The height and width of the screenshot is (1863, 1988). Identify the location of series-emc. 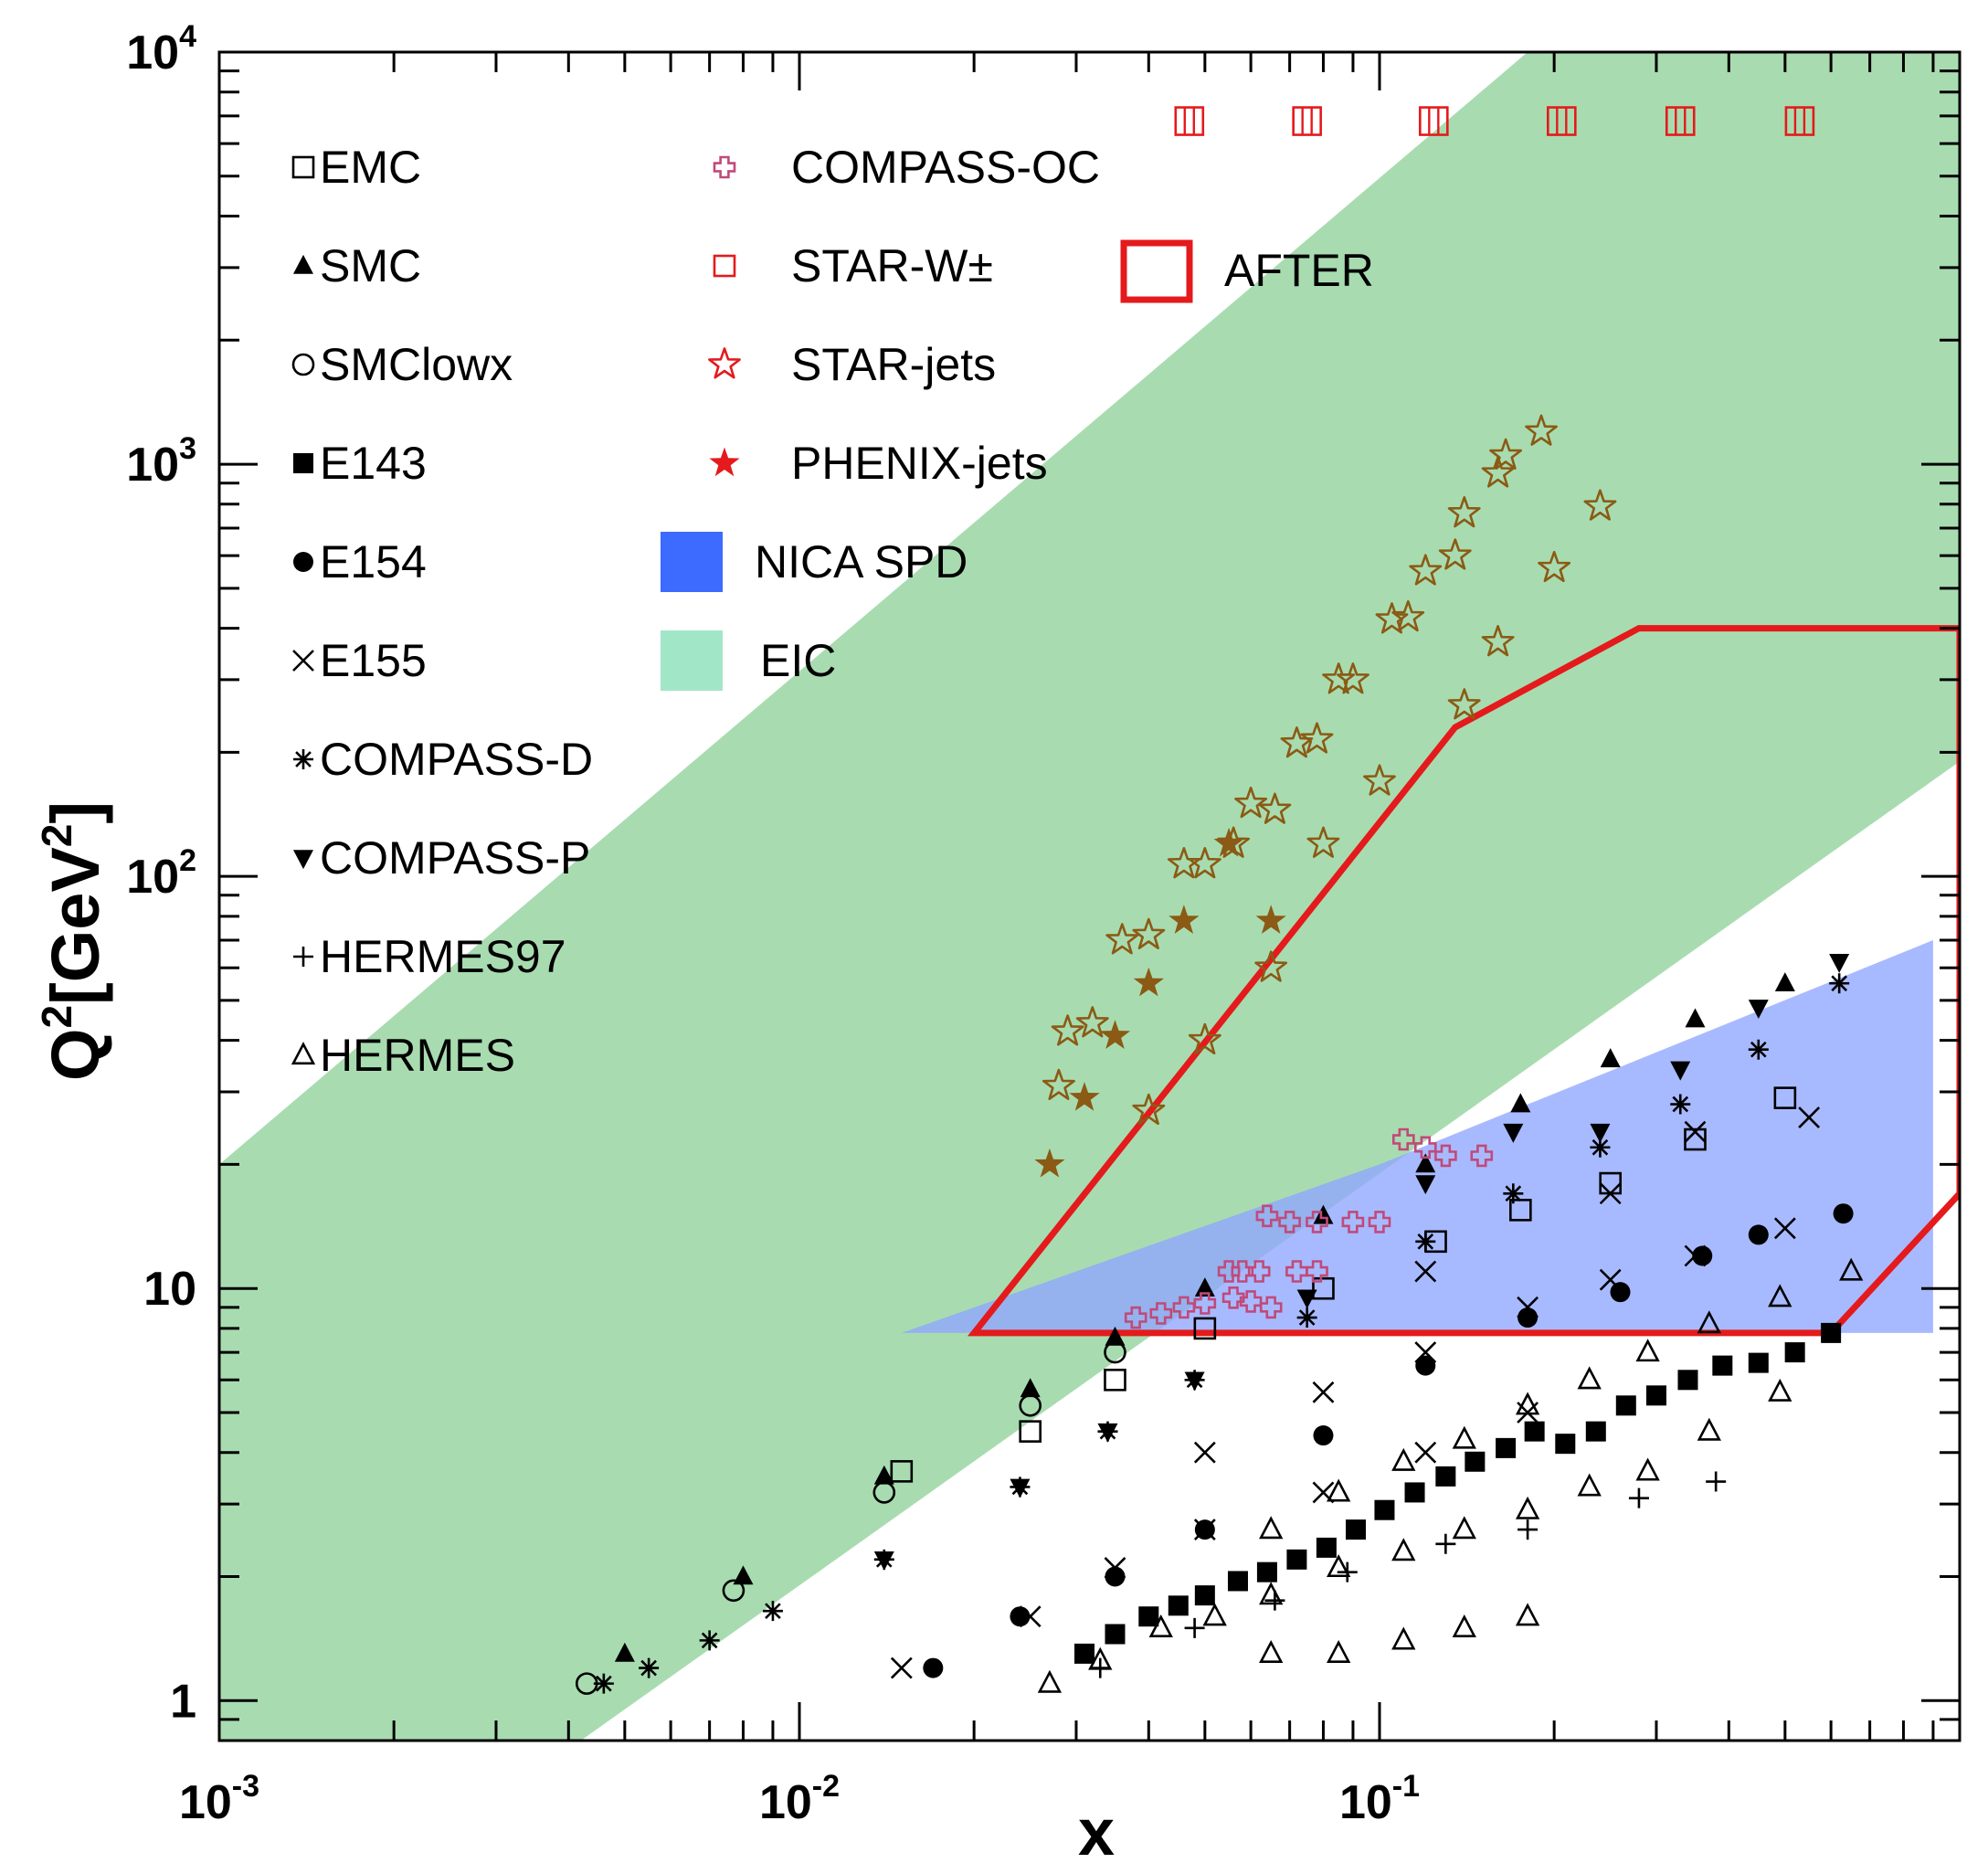
(1343, 1284).